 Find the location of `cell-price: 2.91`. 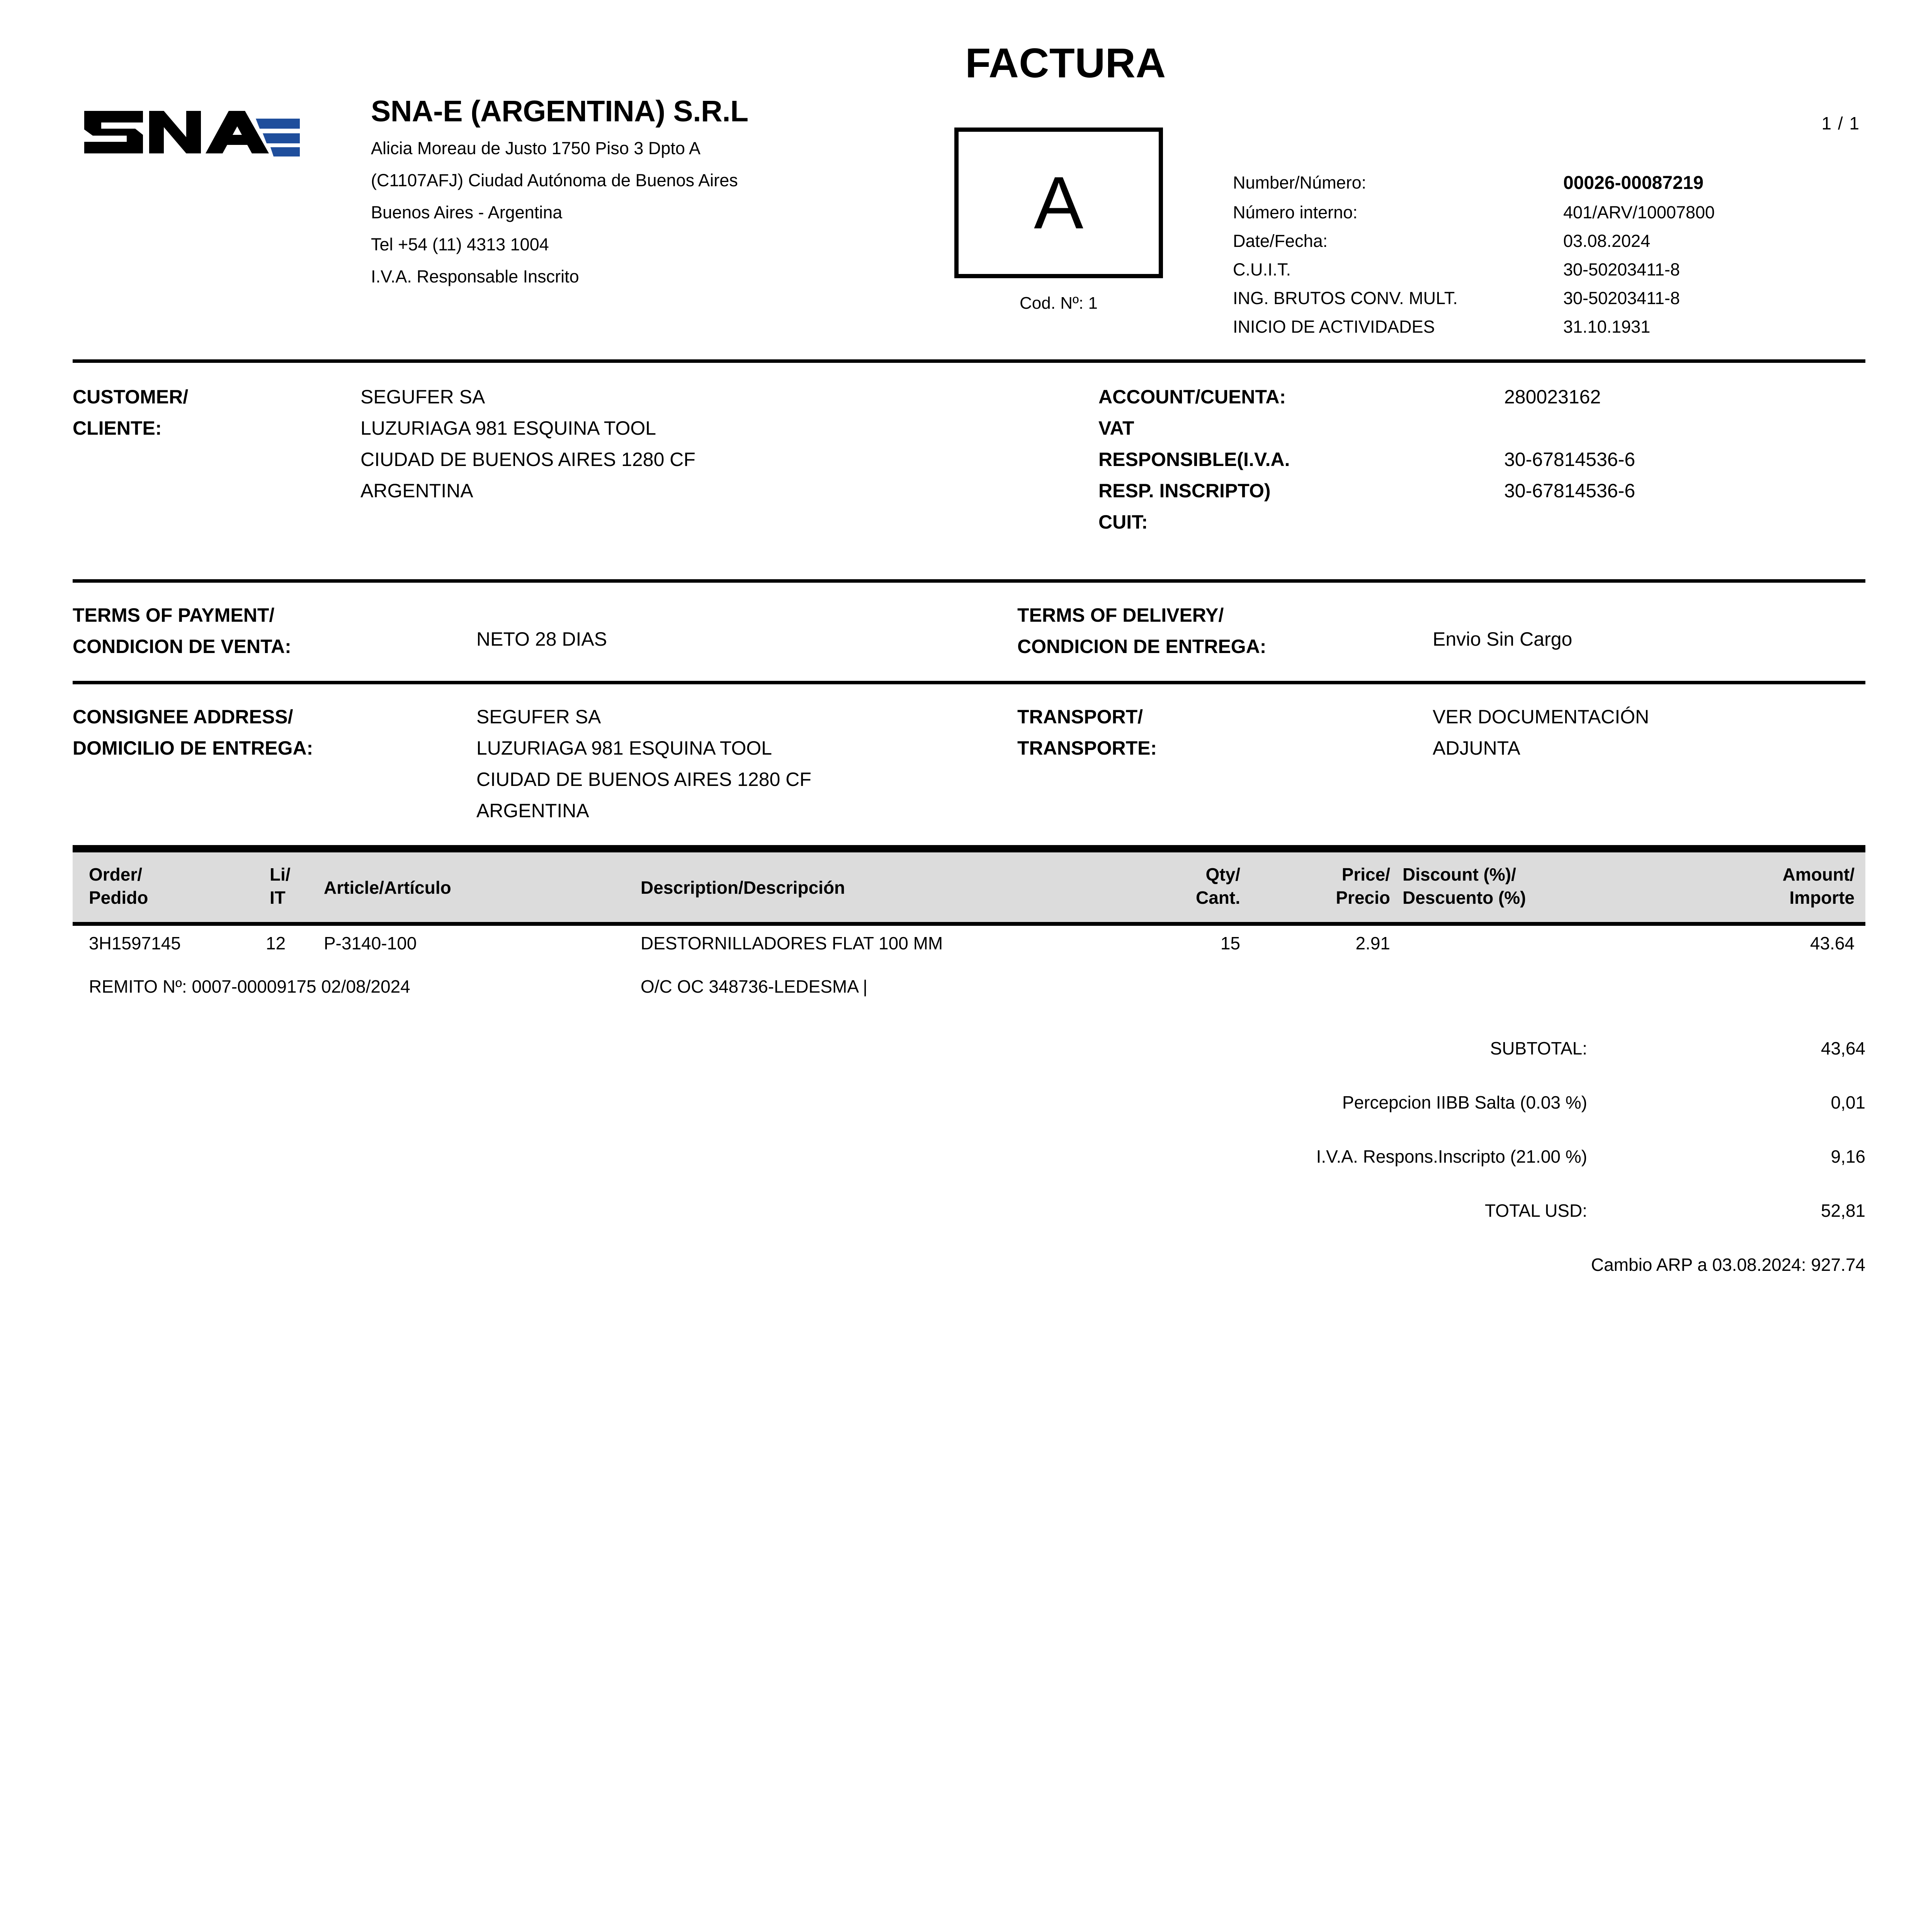

cell-price: 2.91 is located at coordinates (1372, 943).